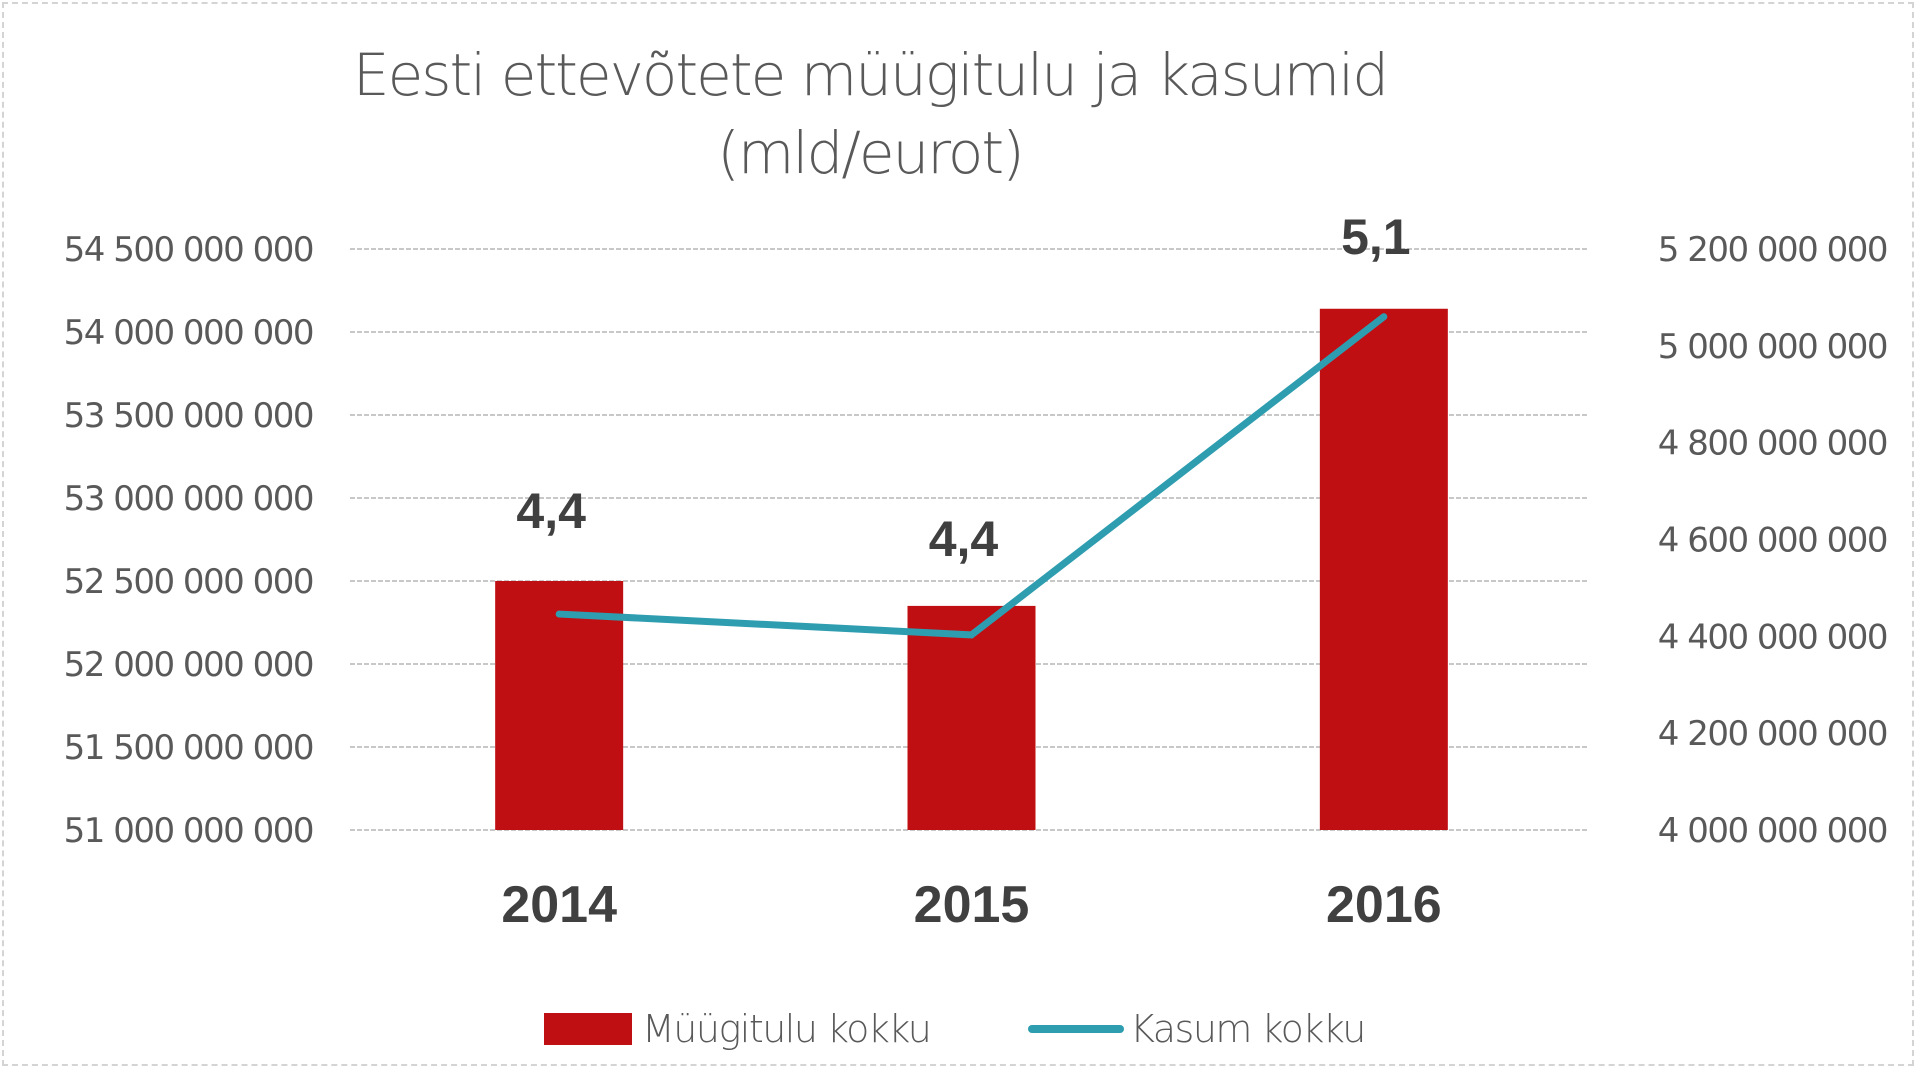  I want to click on bar-2016, so click(1383, 569).